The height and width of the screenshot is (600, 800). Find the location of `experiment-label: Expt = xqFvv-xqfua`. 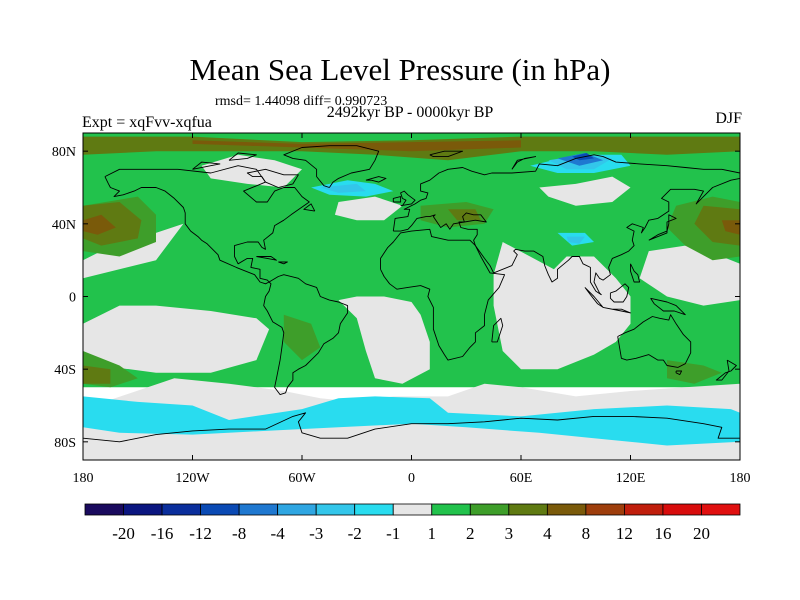

experiment-label: Expt = xqFvv-xqfua is located at coordinates (147, 122).